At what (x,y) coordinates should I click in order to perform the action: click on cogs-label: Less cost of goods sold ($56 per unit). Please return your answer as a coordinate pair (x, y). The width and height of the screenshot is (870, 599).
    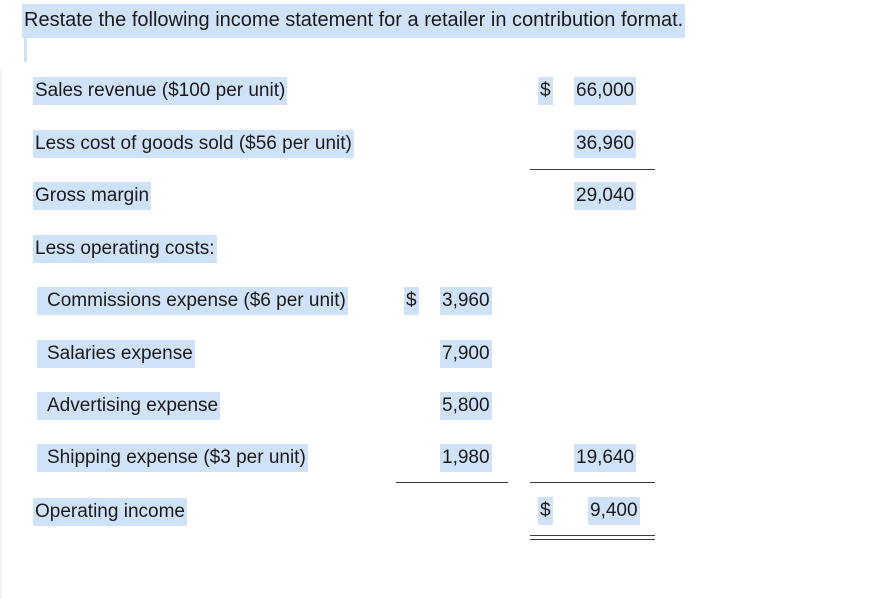
    Looking at the image, I should click on (193, 144).